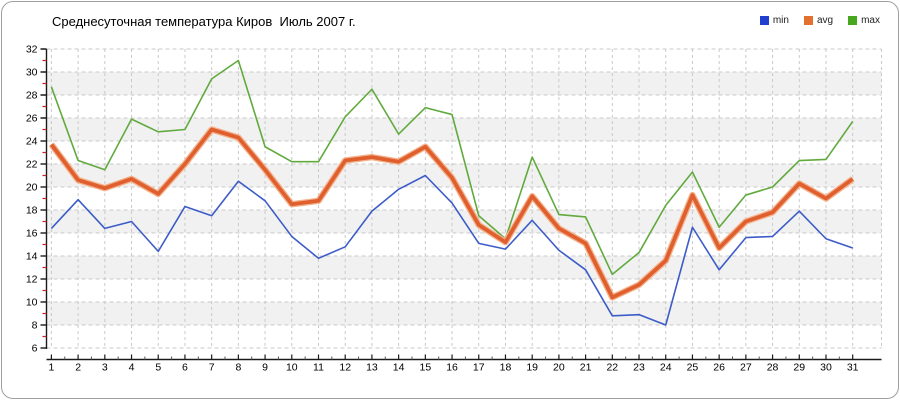  What do you see at coordinates (764, 20) in the screenshot?
I see `legend-swatch-min-icon` at bounding box center [764, 20].